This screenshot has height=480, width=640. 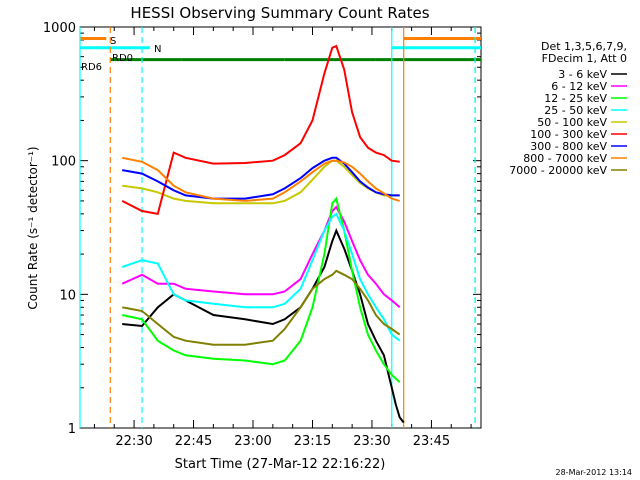 What do you see at coordinates (91, 67) in the screenshot?
I see `state-bar-label: RD6` at bounding box center [91, 67].